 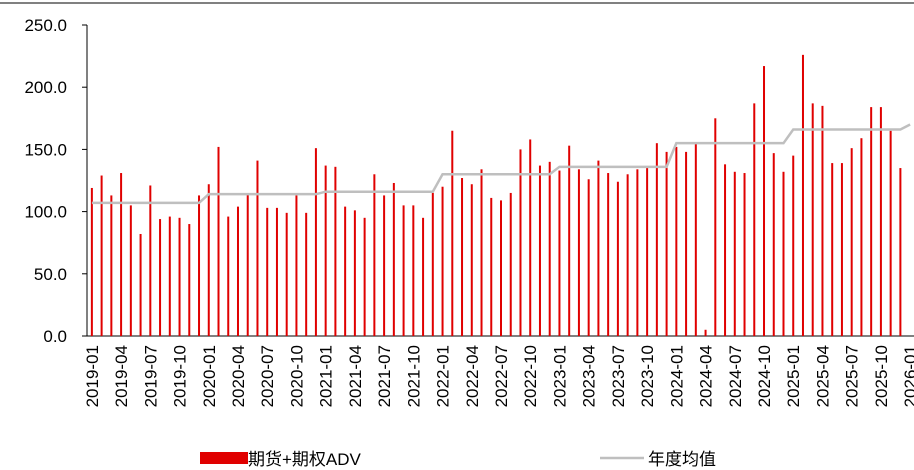 What do you see at coordinates (822, 376) in the screenshot?
I see `x-tick-label: 2025-04` at bounding box center [822, 376].